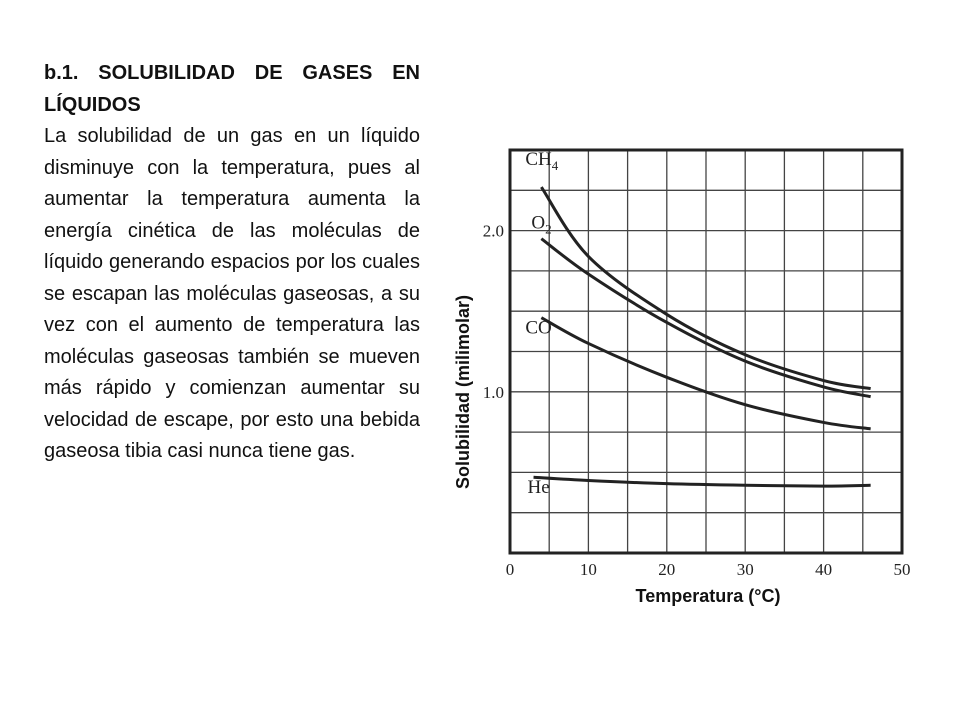 The height and width of the screenshot is (720, 960). Describe the element at coordinates (541, 161) in the screenshot. I see `series-label-ch: CH4` at that location.